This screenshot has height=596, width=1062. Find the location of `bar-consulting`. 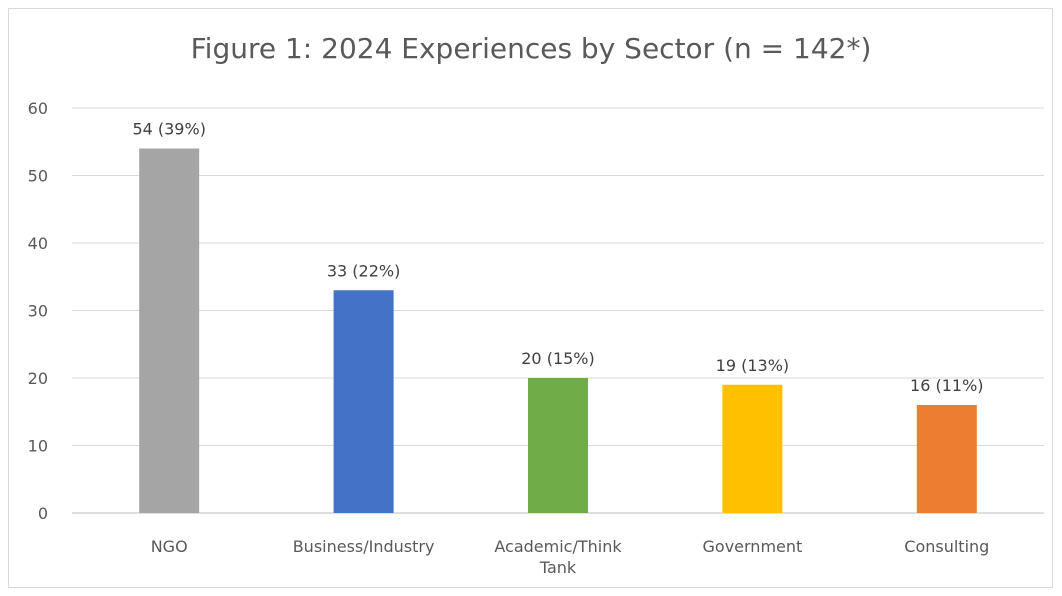

bar-consulting is located at coordinates (946, 459).